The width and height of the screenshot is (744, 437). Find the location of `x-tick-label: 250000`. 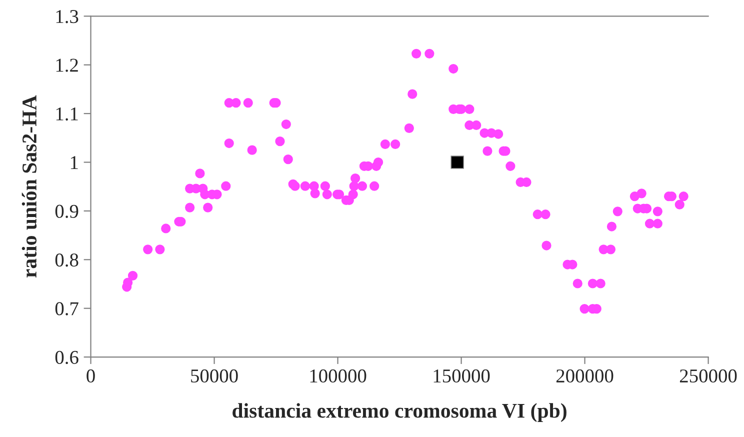

x-tick-label: 250000 is located at coordinates (708, 376).